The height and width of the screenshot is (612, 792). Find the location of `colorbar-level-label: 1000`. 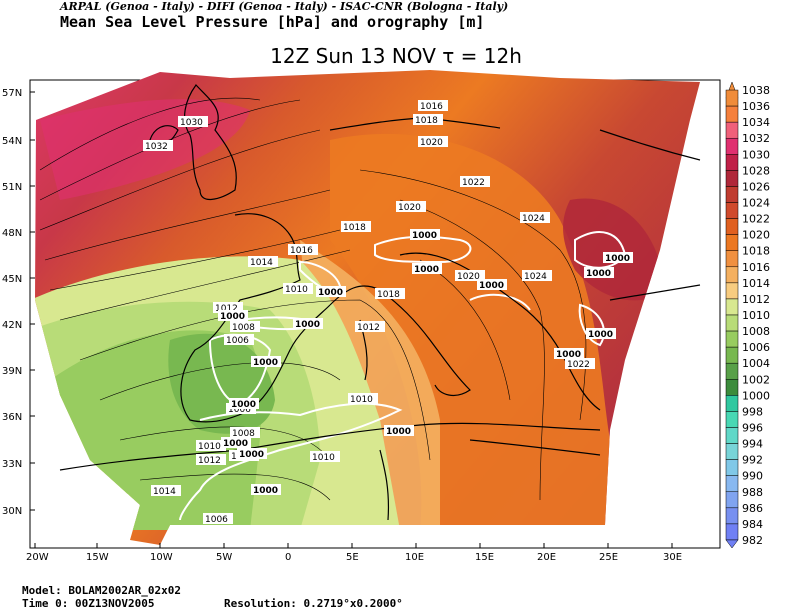

colorbar-level-label: 1000 is located at coordinates (756, 395).